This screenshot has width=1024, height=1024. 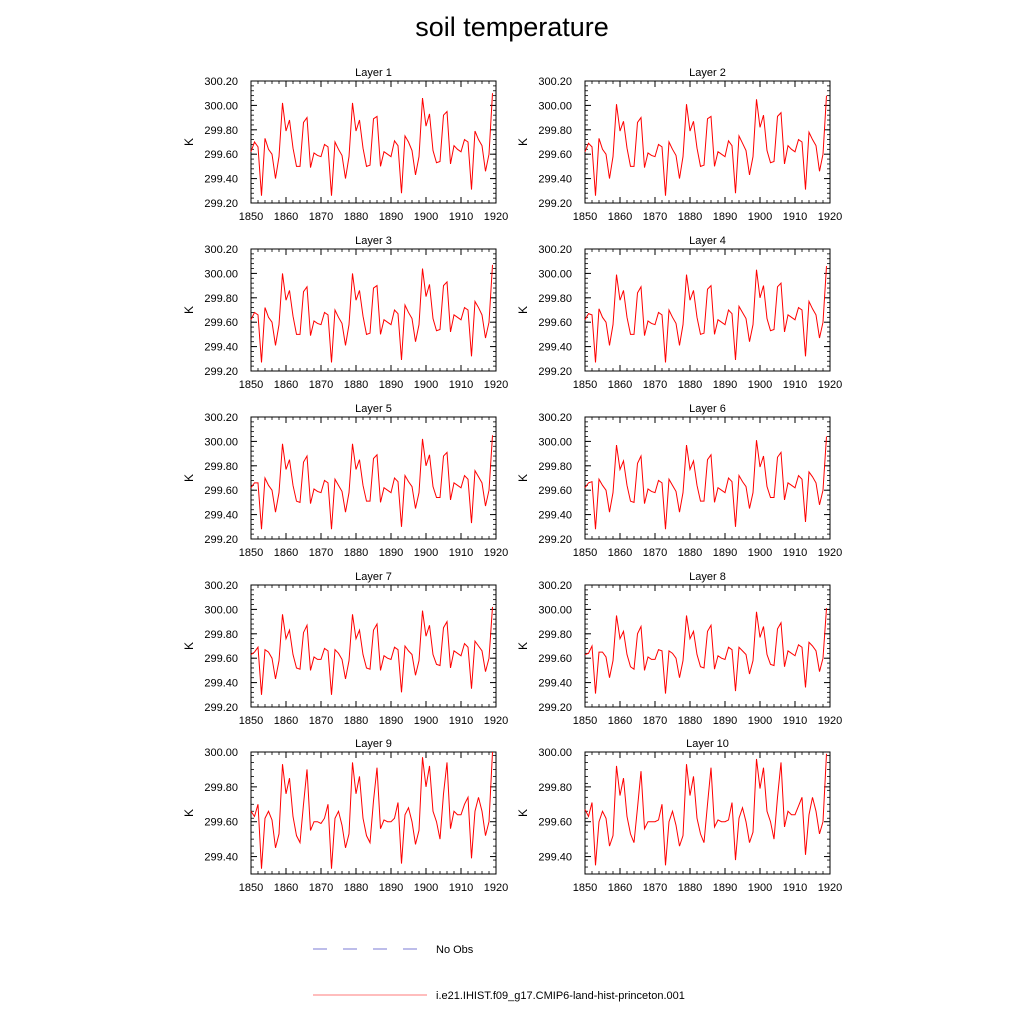 What do you see at coordinates (707, 73) in the screenshot?
I see `panel-title: Layer 2` at bounding box center [707, 73].